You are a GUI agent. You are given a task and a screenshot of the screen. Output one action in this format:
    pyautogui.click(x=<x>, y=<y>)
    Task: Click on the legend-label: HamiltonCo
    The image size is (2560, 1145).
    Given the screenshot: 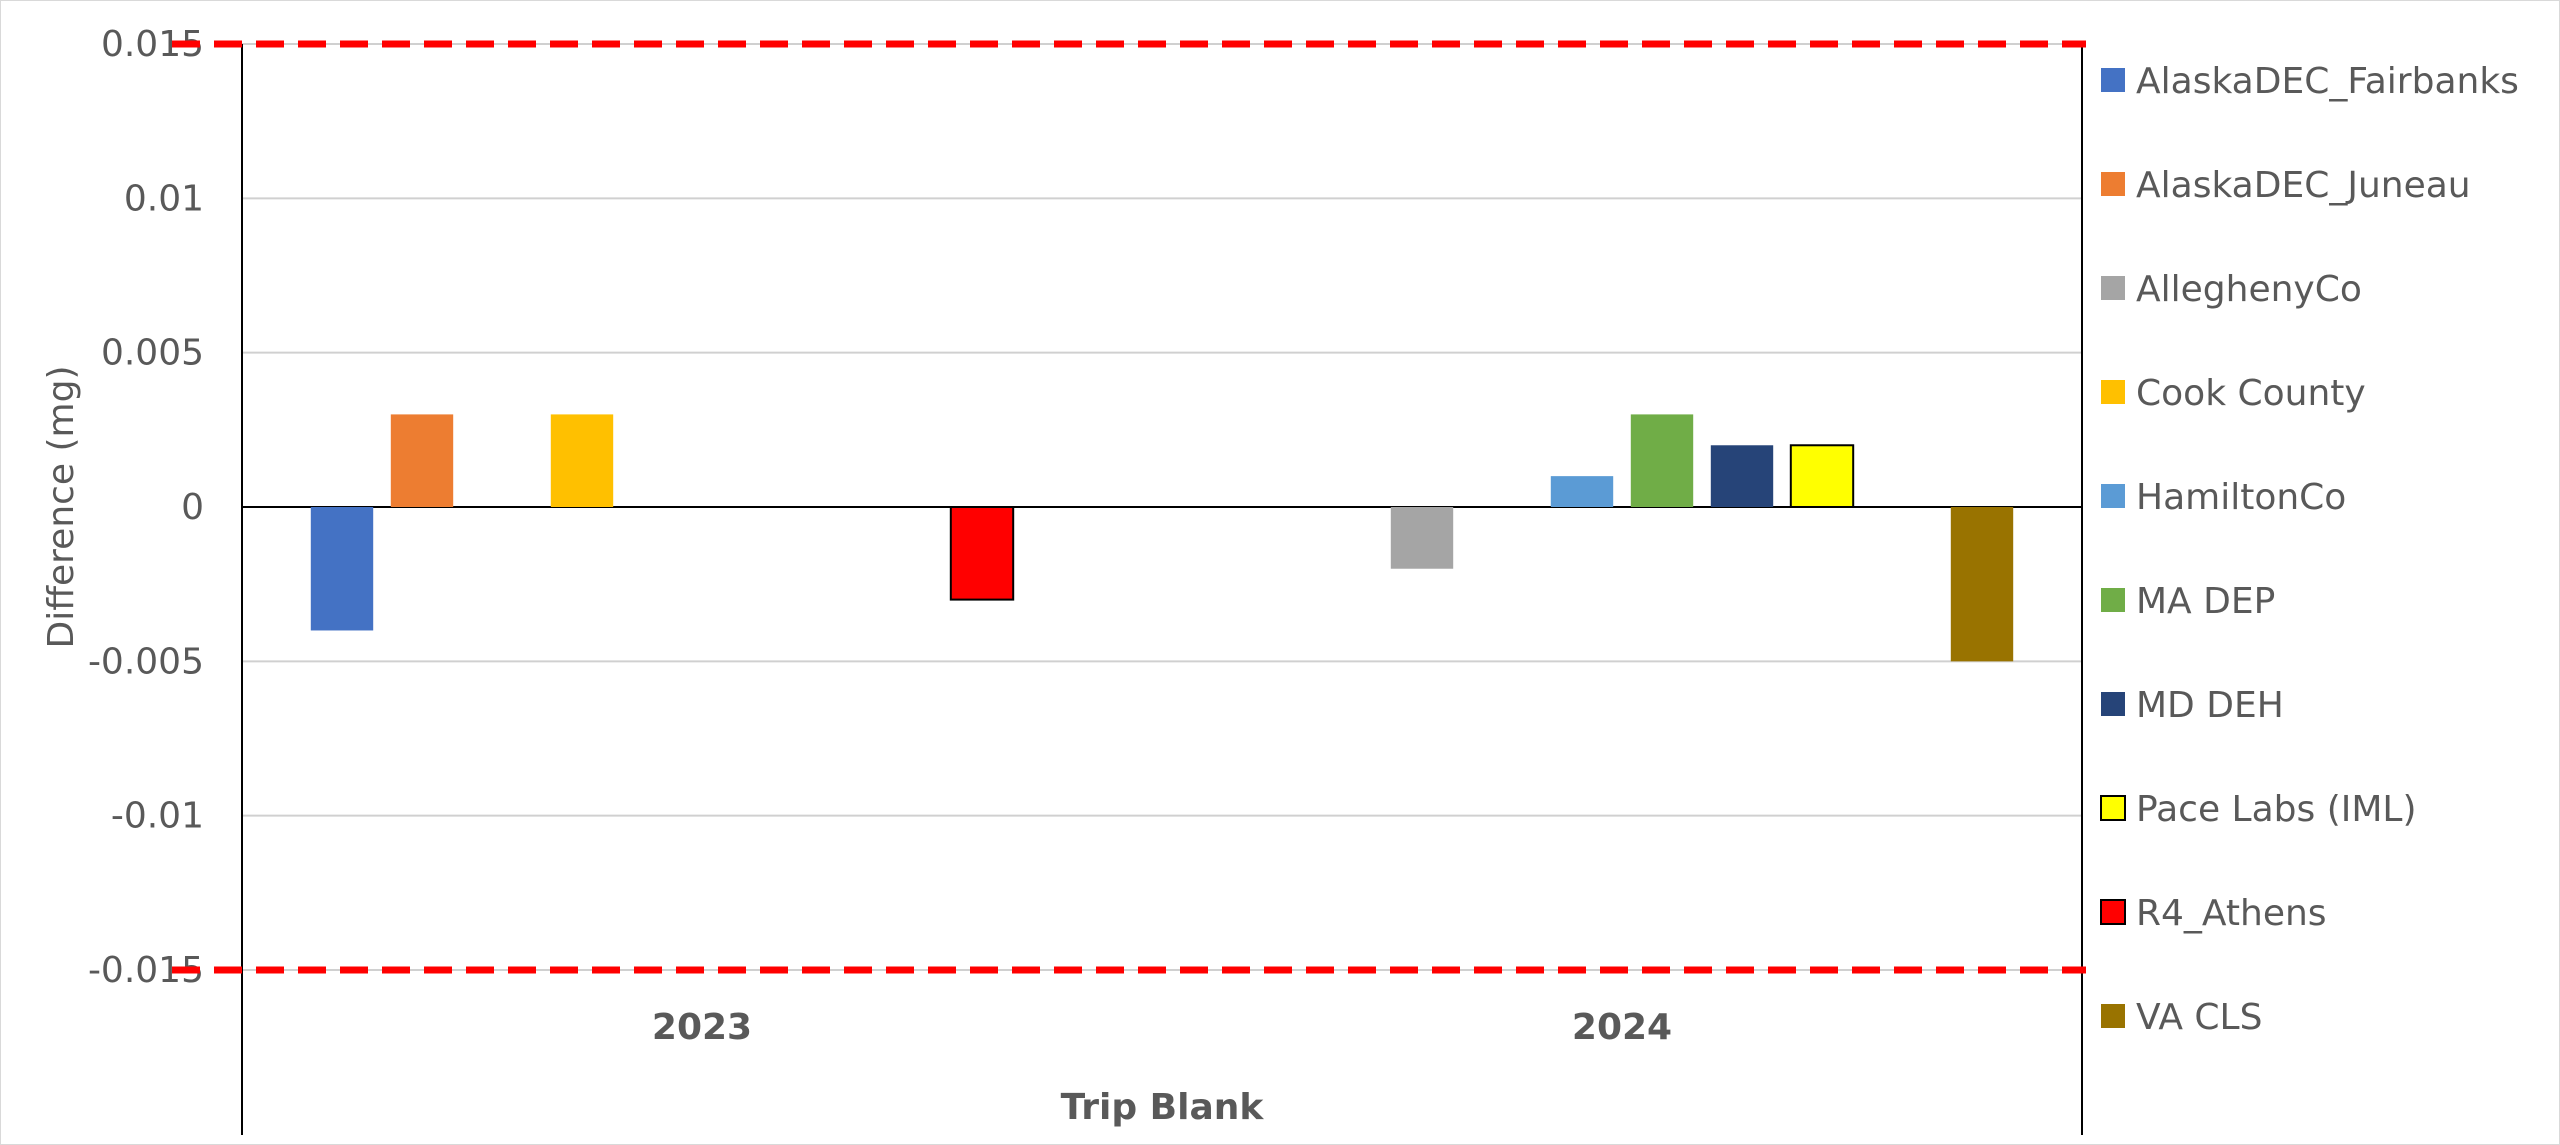 What is the action you would take?
    pyautogui.click(x=2241, y=497)
    